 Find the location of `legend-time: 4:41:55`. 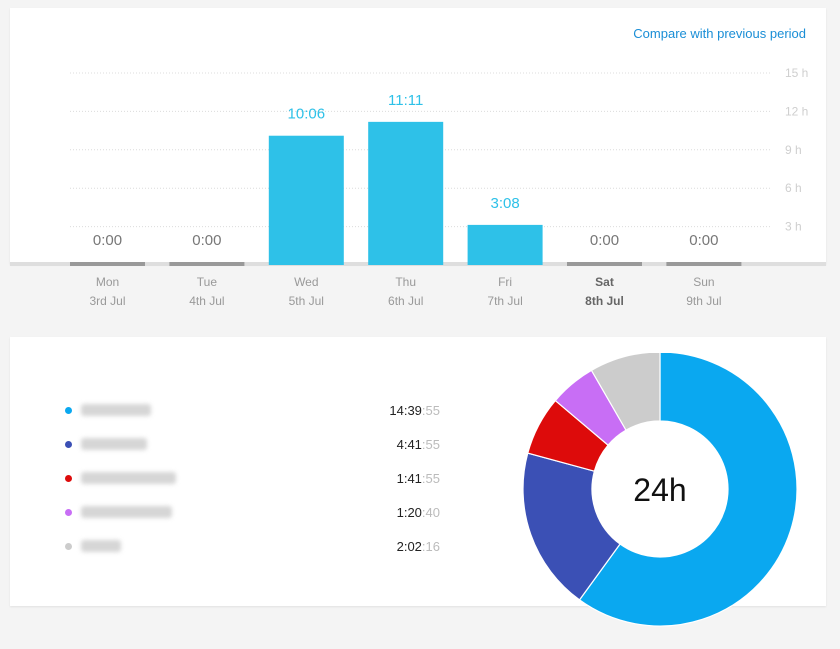

legend-time: 4:41:55 is located at coordinates (418, 444).